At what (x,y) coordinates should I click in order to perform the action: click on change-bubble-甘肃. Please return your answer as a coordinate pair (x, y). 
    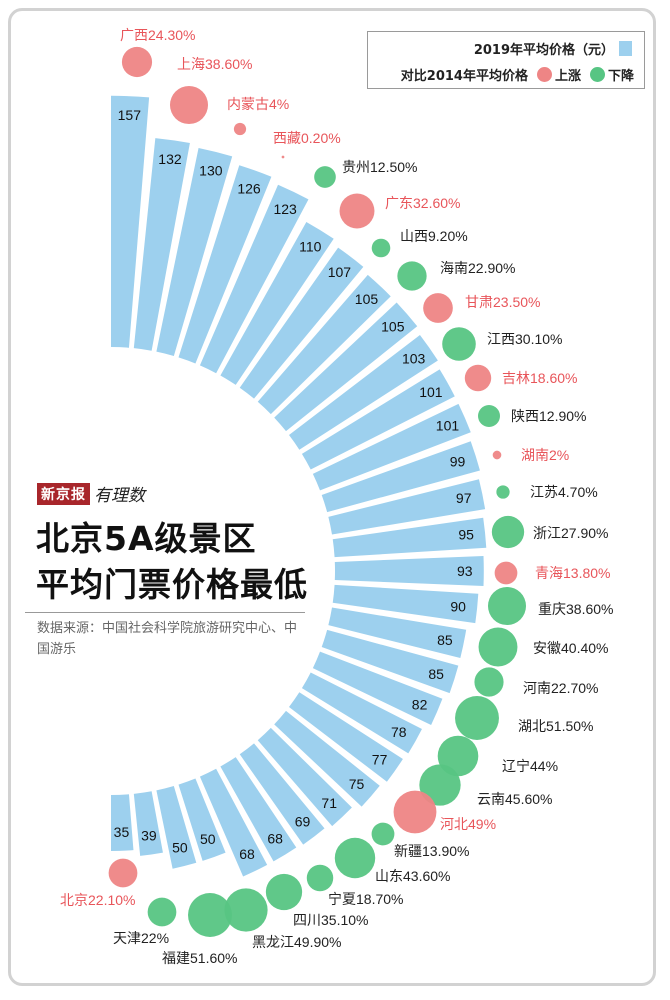
    Looking at the image, I should click on (438, 308).